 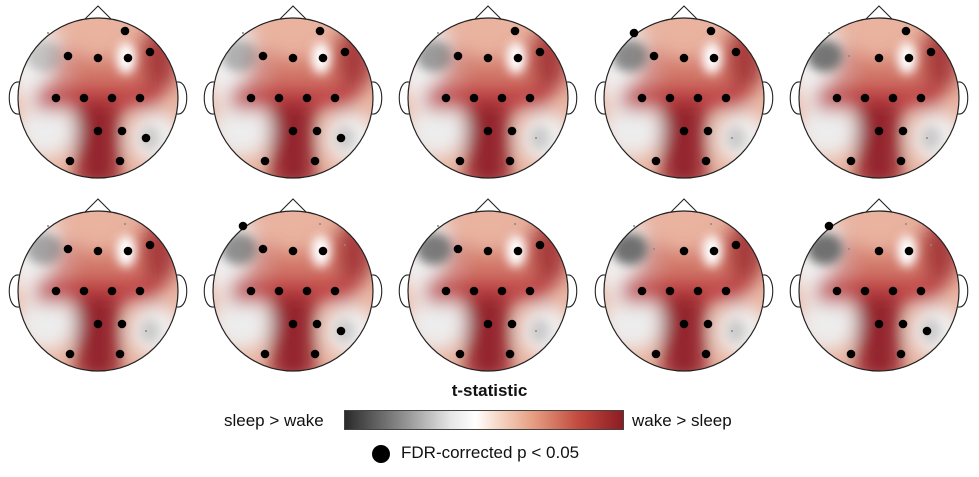 I want to click on scalp-field, so click(x=684, y=98).